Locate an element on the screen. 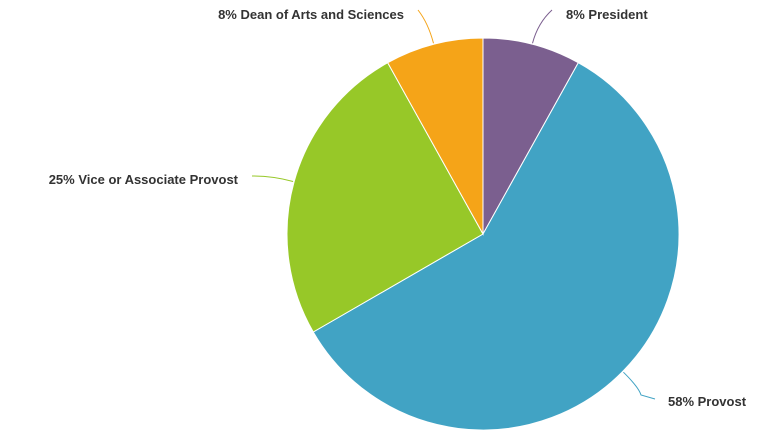 The width and height of the screenshot is (765, 431). slice-label-0: 8% President is located at coordinates (607, 14).